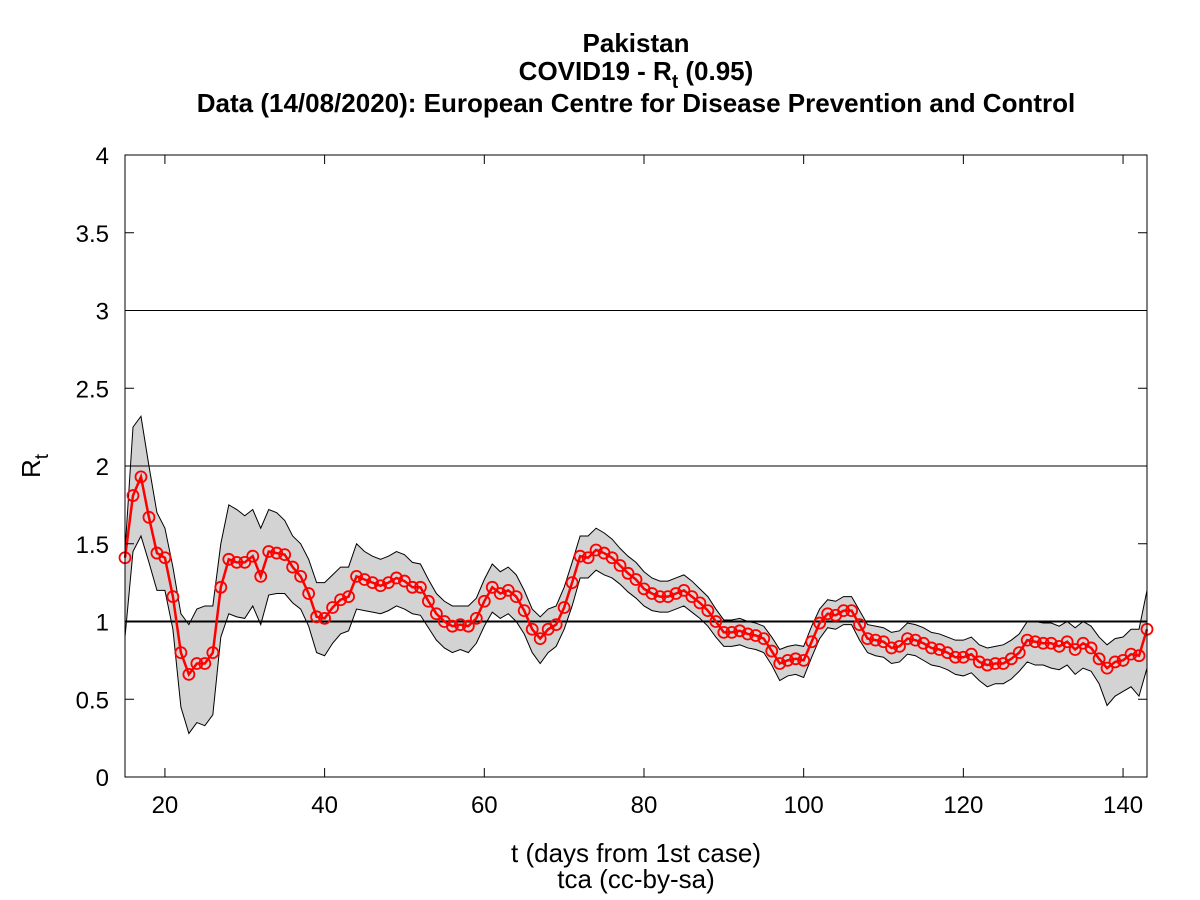 Image resolution: width=1200 pixels, height=900 pixels. Describe the element at coordinates (92, 545) in the screenshot. I see `y-tick-label: 1.5` at that location.